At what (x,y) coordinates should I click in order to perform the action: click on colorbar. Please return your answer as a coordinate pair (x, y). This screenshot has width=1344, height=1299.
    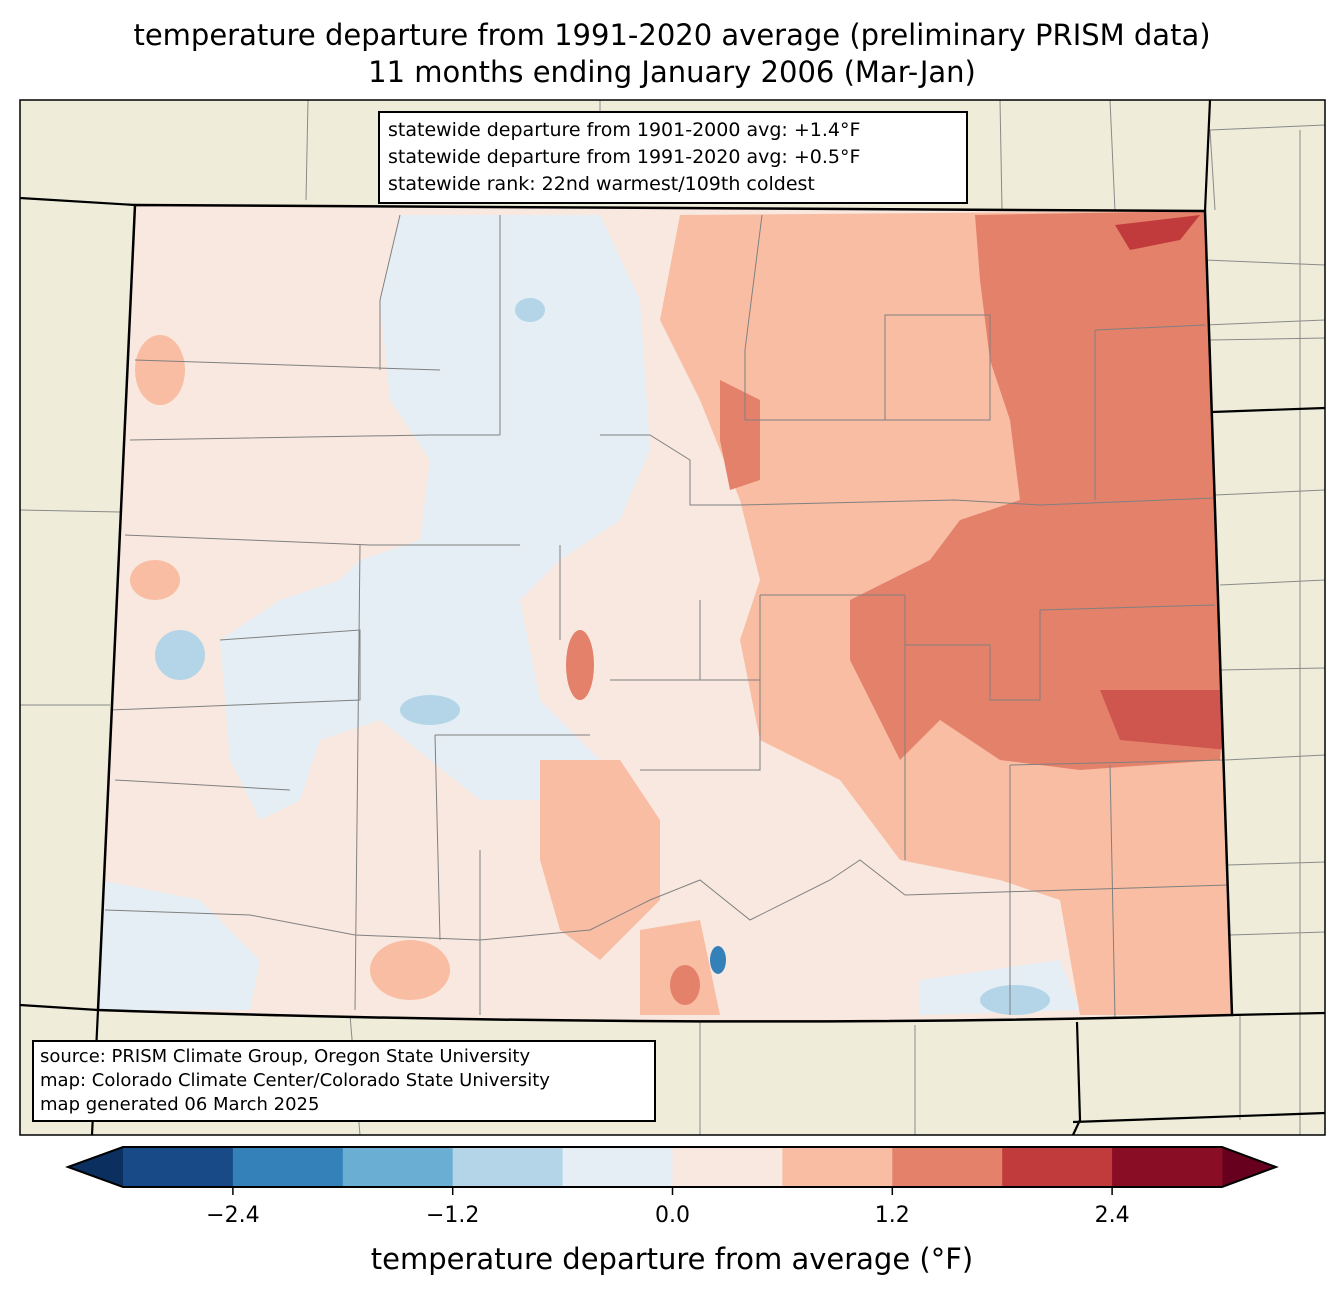
    Looking at the image, I should click on (672, 1170).